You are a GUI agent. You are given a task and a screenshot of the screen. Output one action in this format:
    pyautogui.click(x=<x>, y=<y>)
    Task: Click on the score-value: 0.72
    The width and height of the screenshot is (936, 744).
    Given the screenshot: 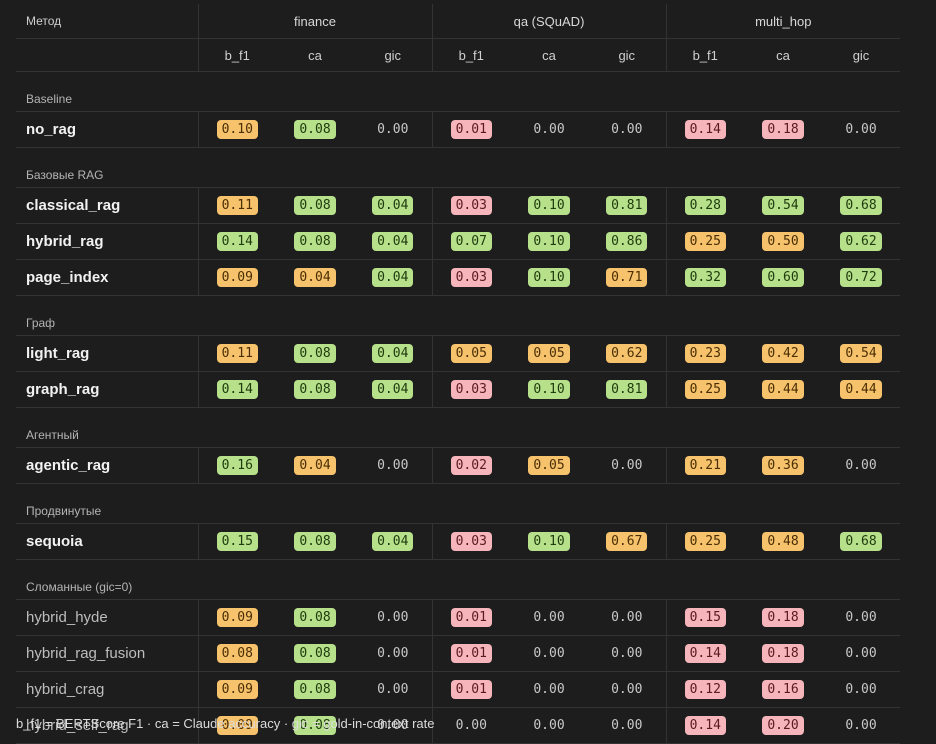 What is the action you would take?
    pyautogui.click(x=861, y=277)
    